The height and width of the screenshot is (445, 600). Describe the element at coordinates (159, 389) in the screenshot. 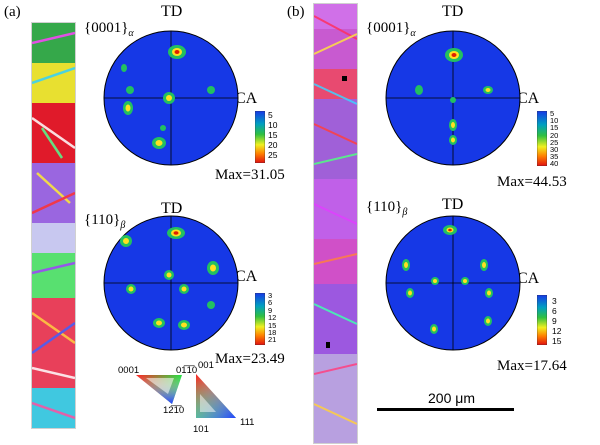

I see `hex-ipf-key` at that location.